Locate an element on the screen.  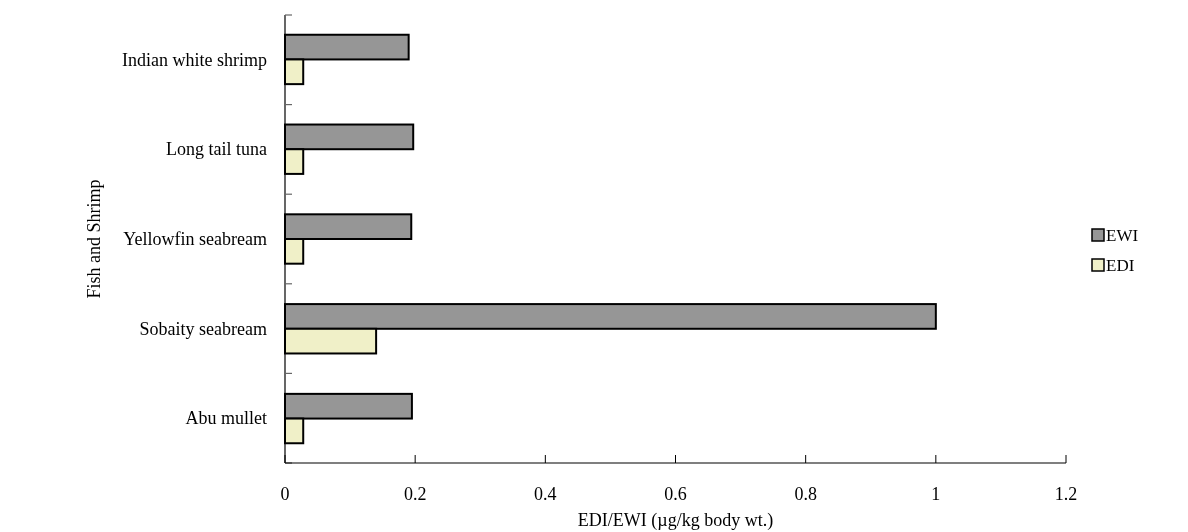
legend-label: EWI is located at coordinates (1122, 235).